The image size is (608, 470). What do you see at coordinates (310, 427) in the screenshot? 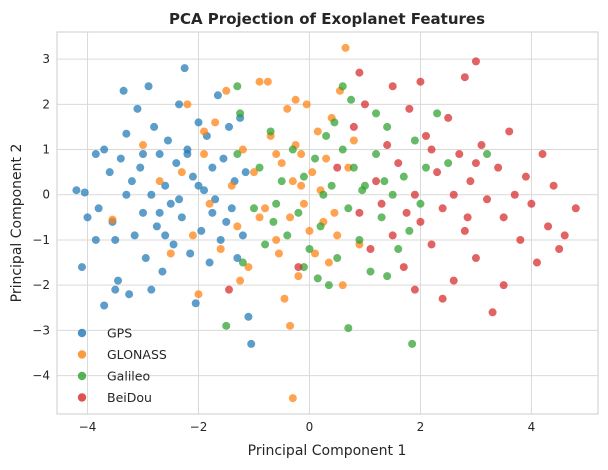
I see `x-tick-label: 0` at bounding box center [310, 427].